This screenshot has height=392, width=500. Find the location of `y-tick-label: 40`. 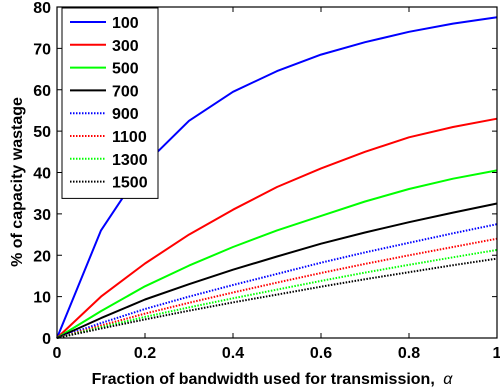

y-tick-label: 40 is located at coordinates (42, 174).